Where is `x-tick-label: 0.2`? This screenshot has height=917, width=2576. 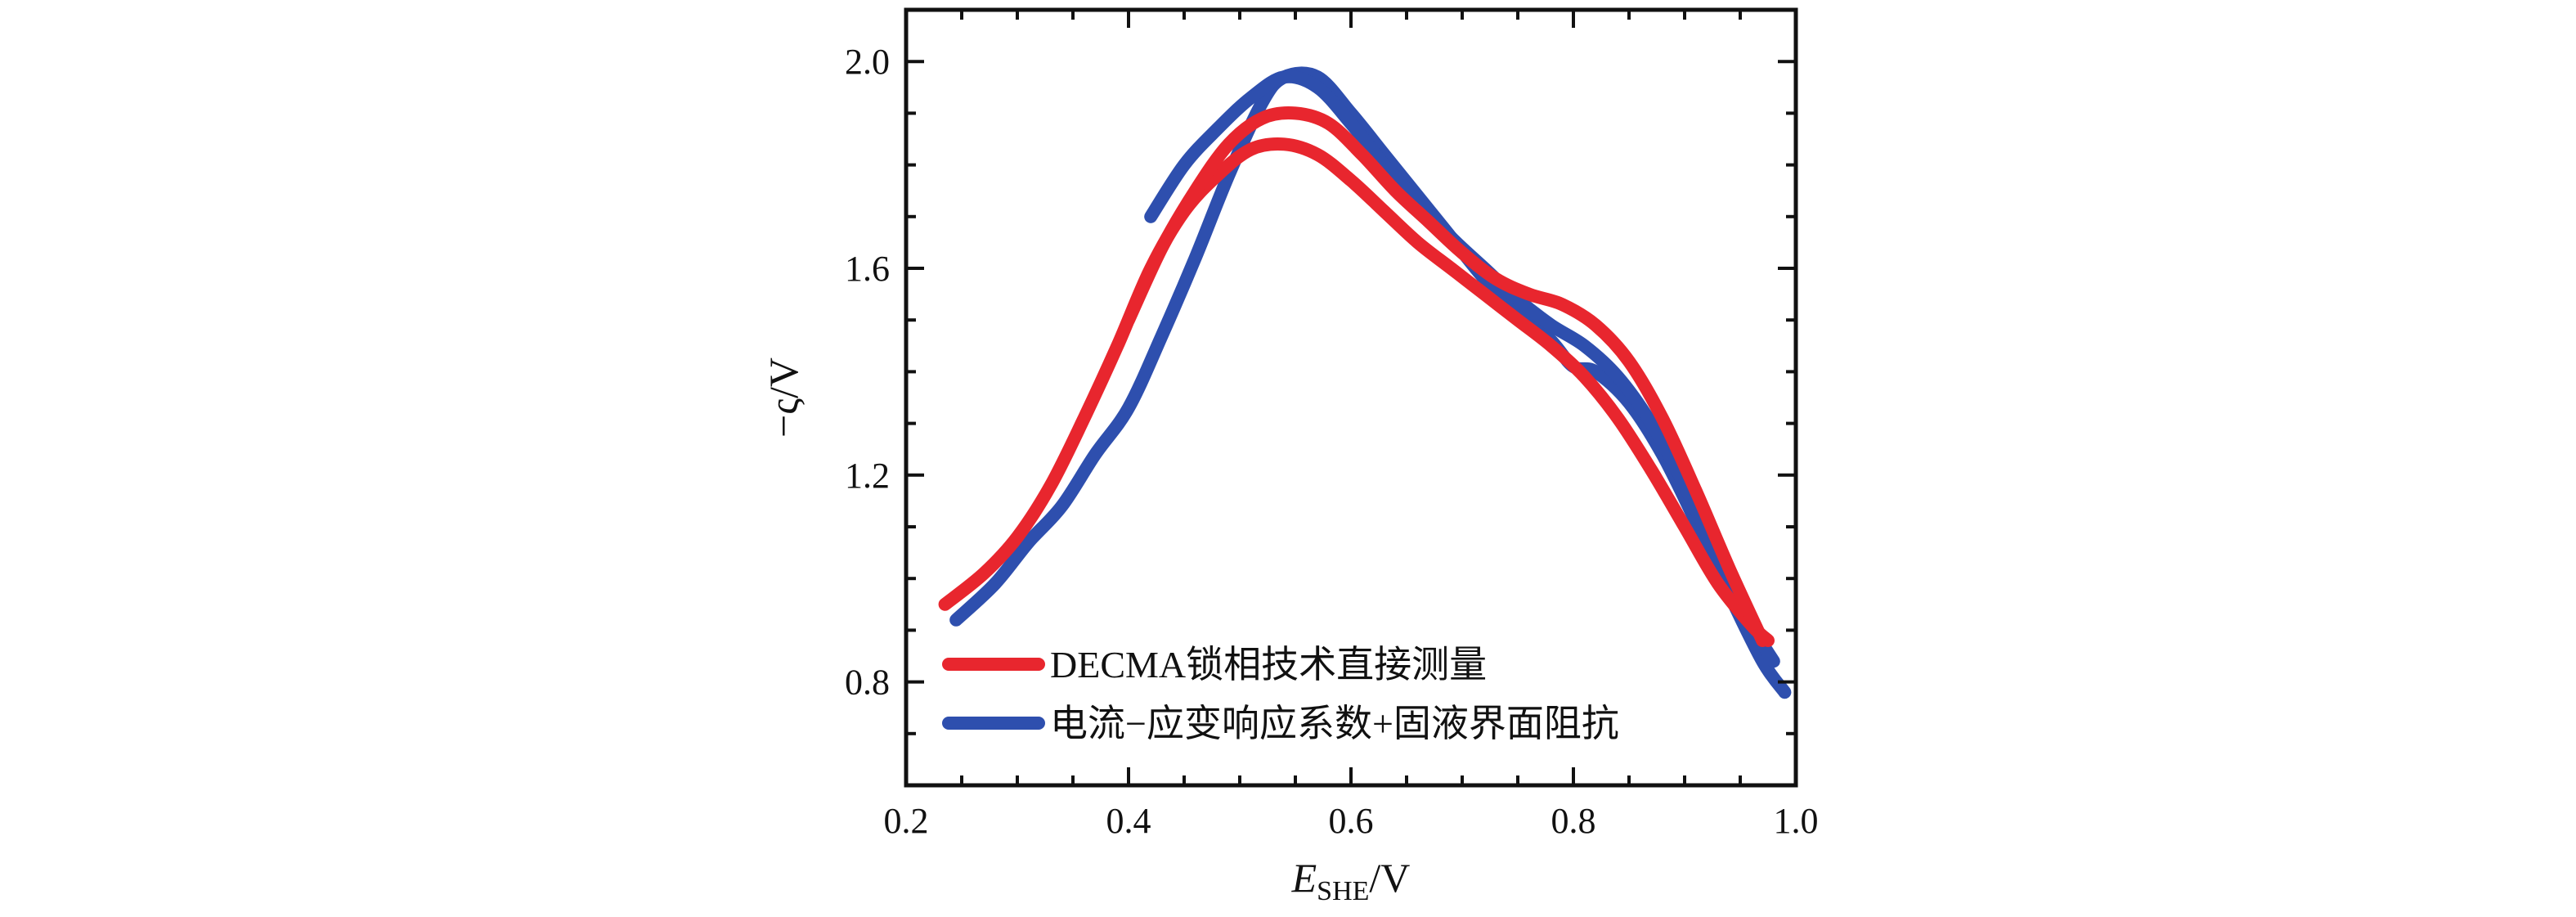
x-tick-label: 0.2 is located at coordinates (907, 821).